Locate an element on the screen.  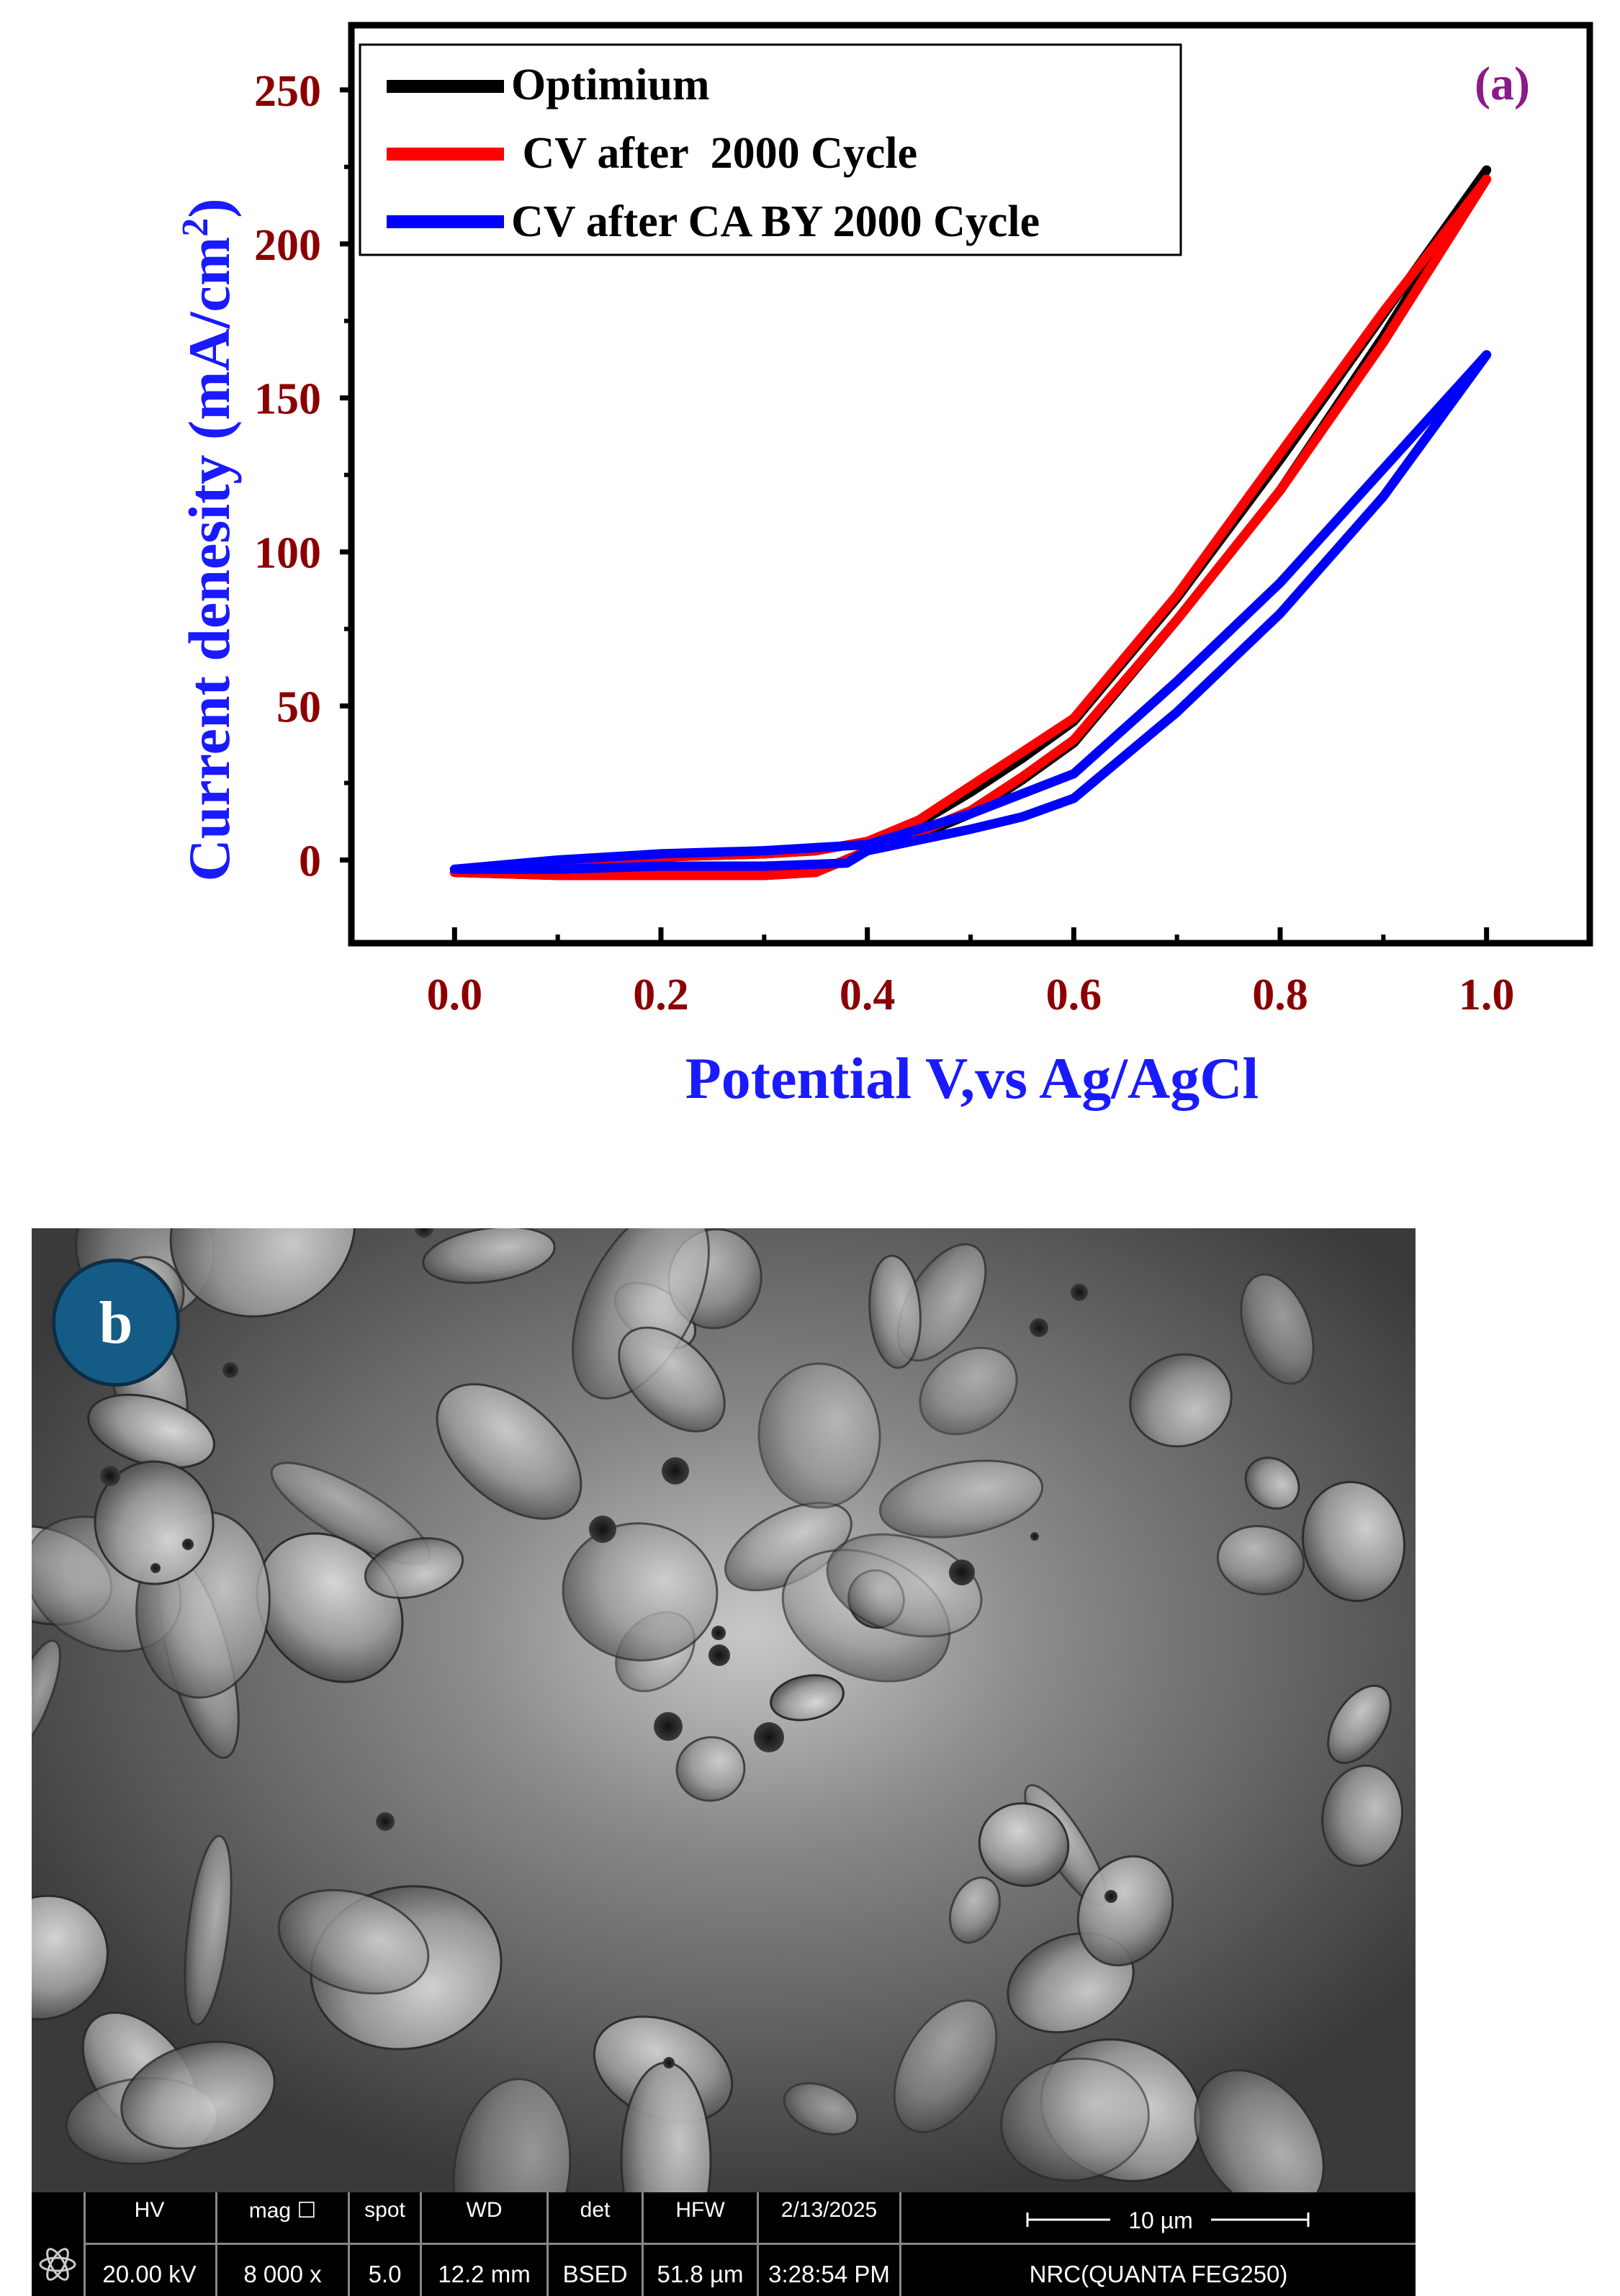
databar-hv: HV 20.00 kV is located at coordinates (150, 2244).